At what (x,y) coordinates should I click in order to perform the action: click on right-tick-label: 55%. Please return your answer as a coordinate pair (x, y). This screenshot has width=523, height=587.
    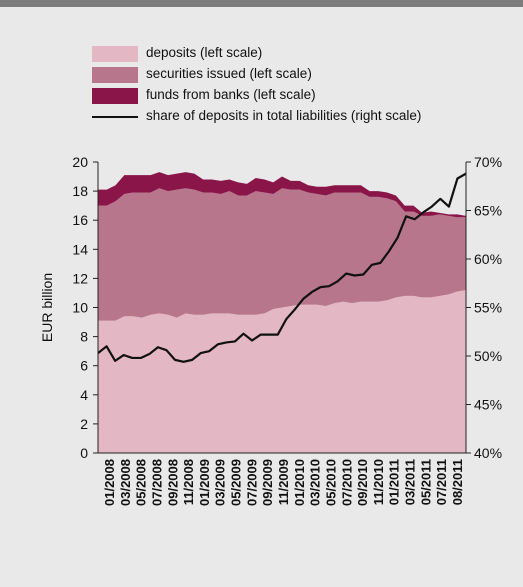
    Looking at the image, I should click on (488, 308).